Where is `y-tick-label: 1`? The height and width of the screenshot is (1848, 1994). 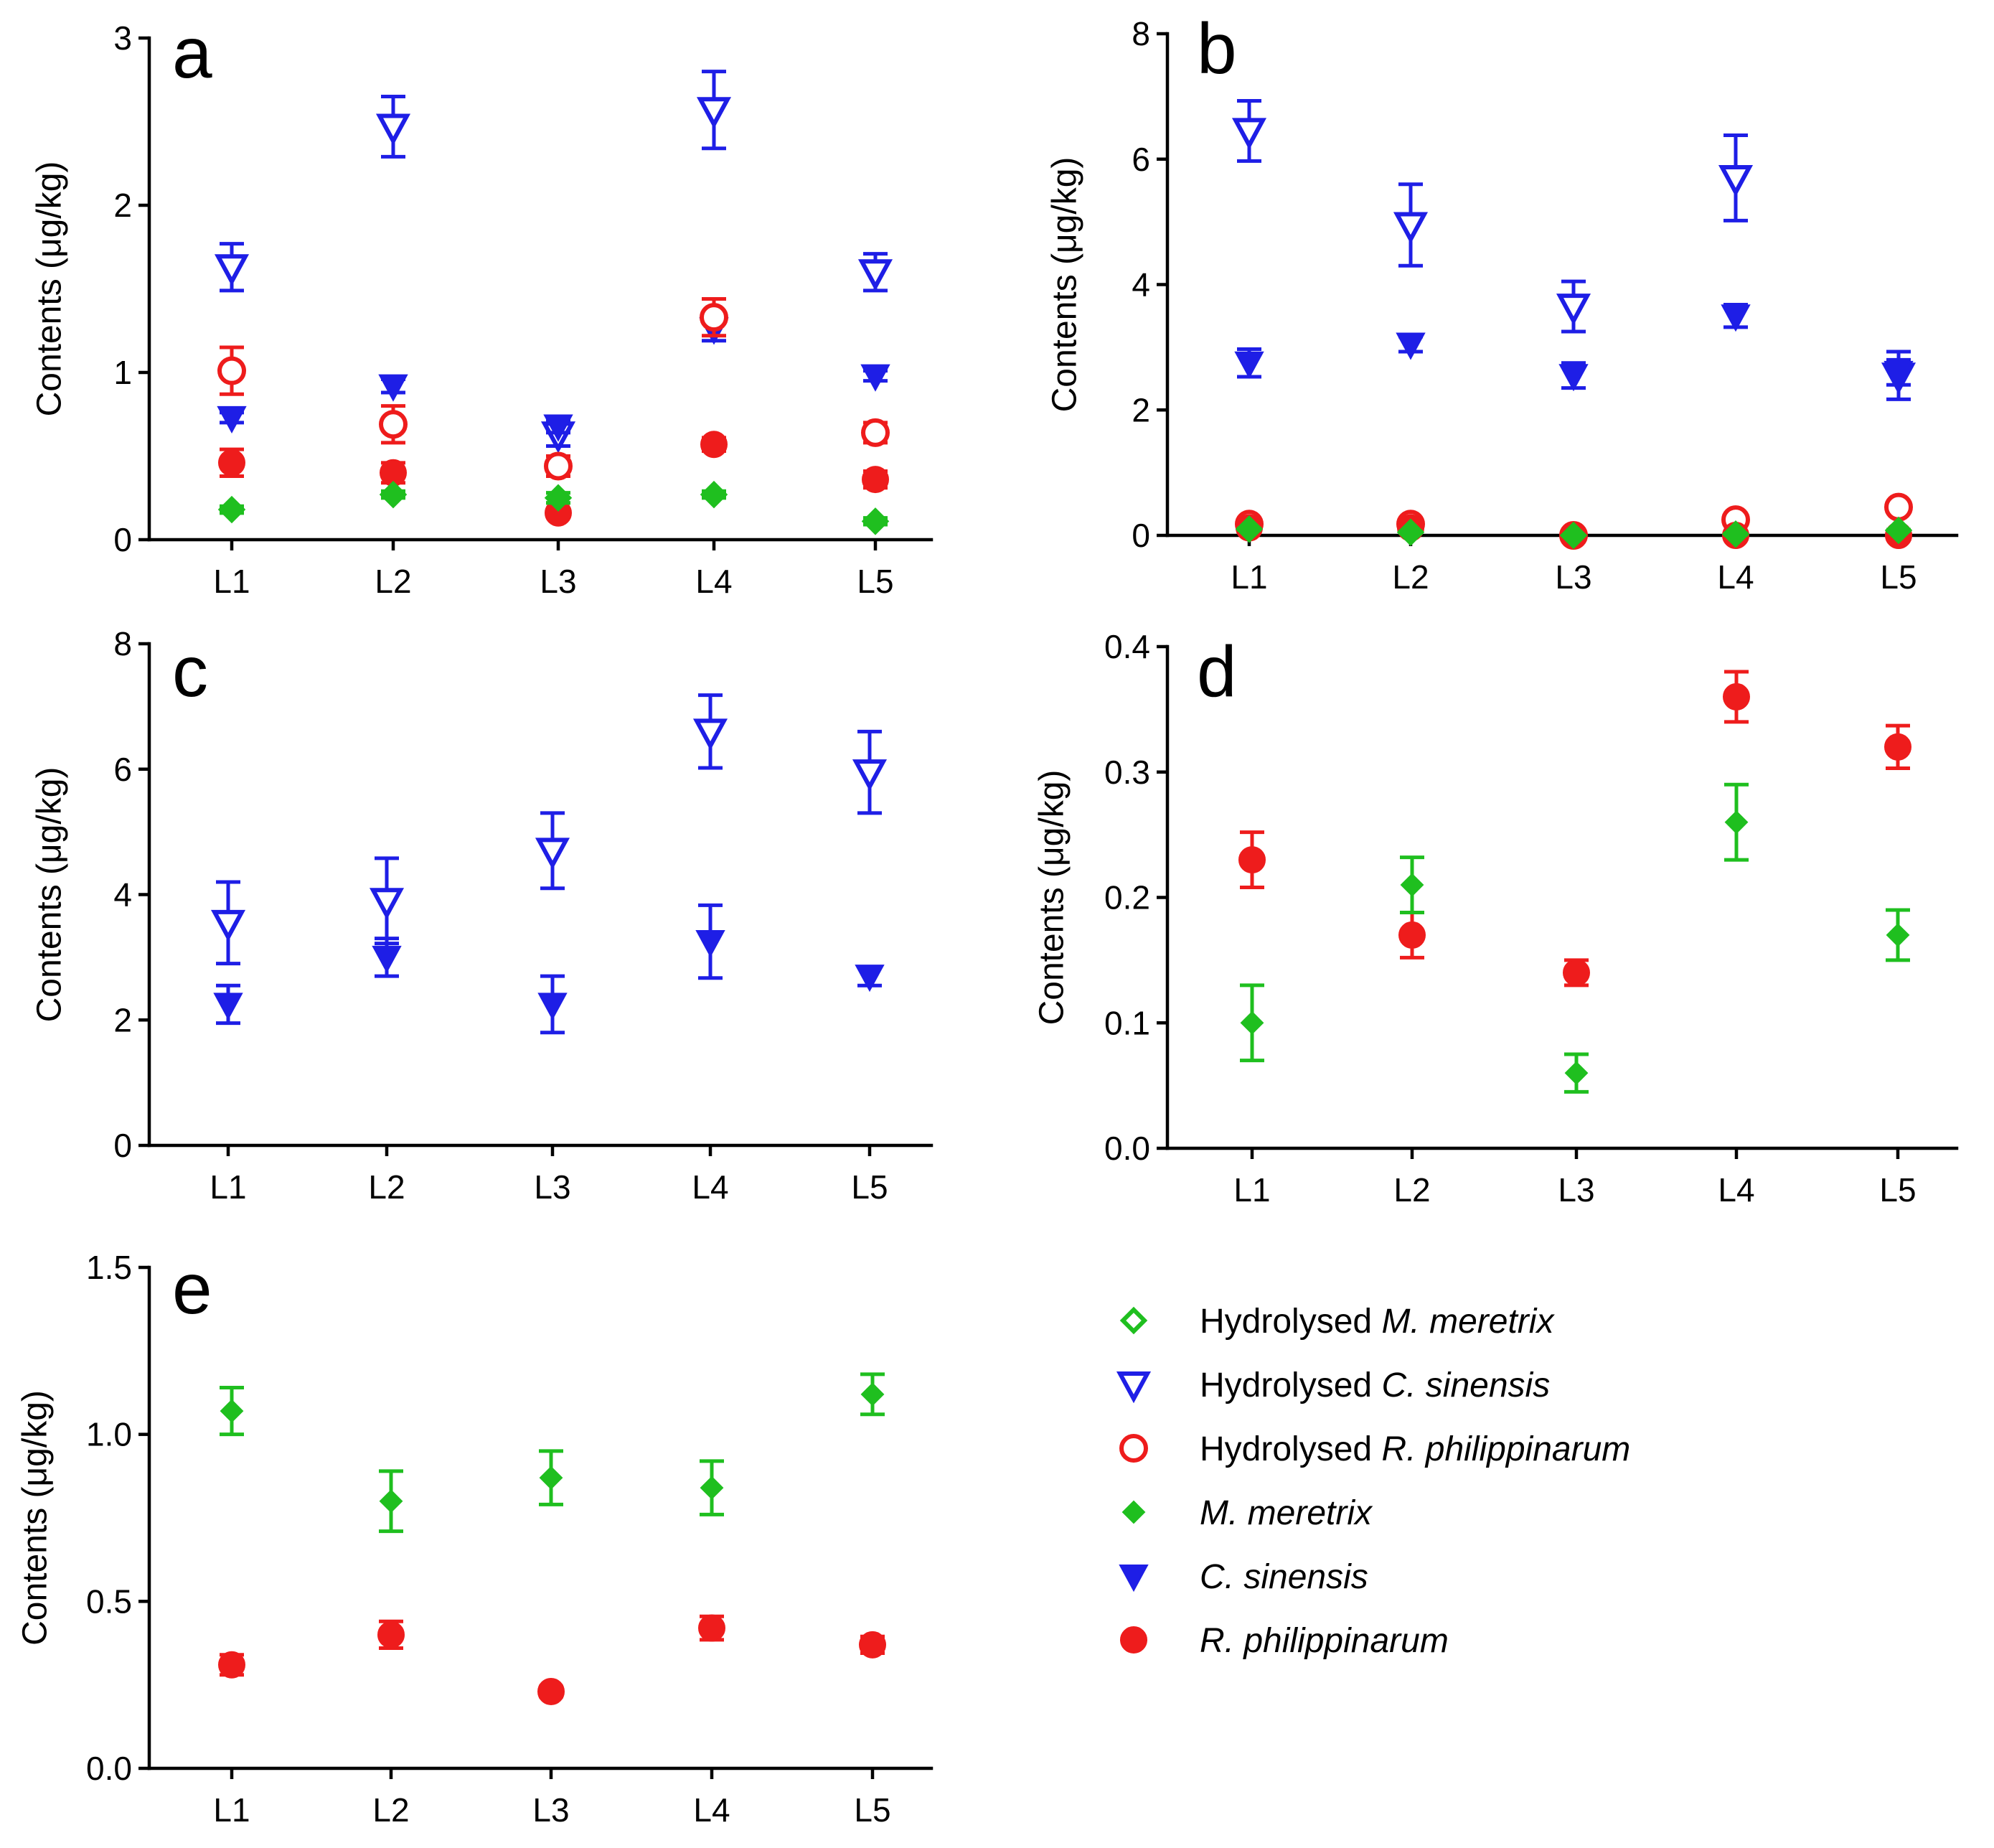 y-tick-label: 1 is located at coordinates (122, 372).